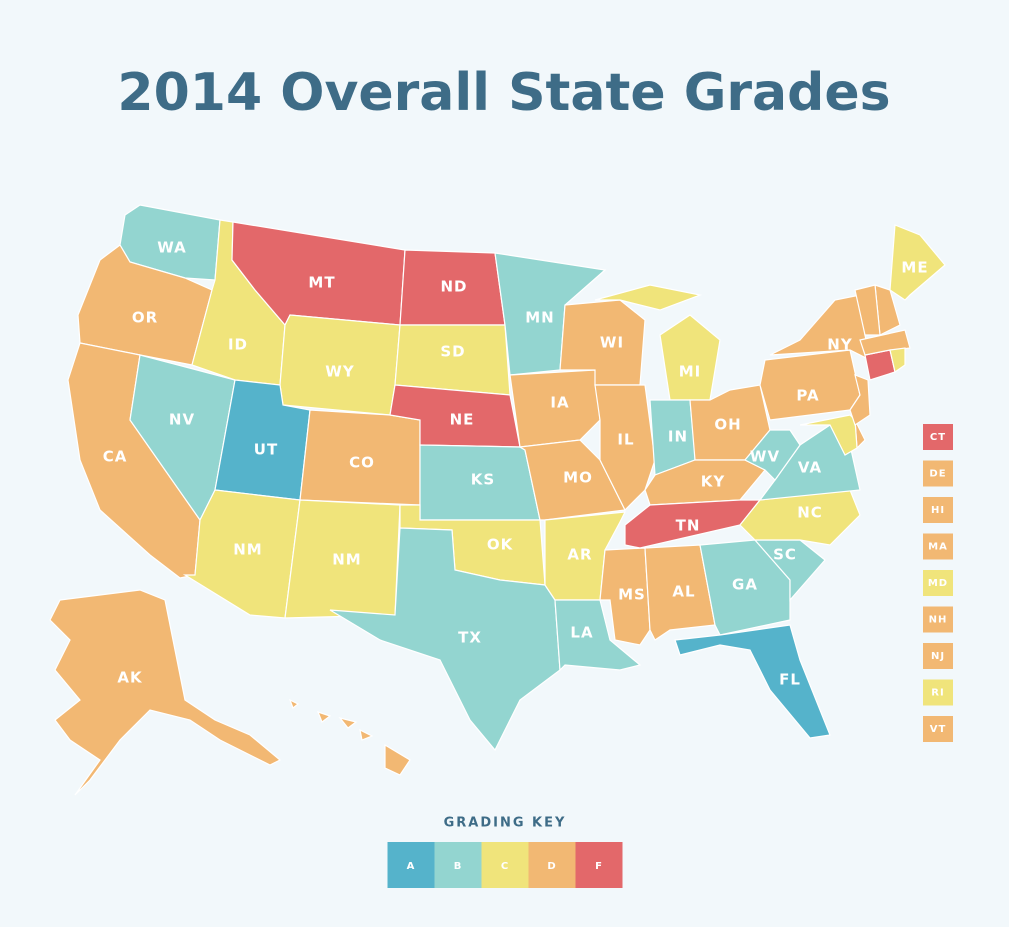 The height and width of the screenshot is (927, 1009). Describe the element at coordinates (727, 425) in the screenshot. I see `state-label: OH` at that location.